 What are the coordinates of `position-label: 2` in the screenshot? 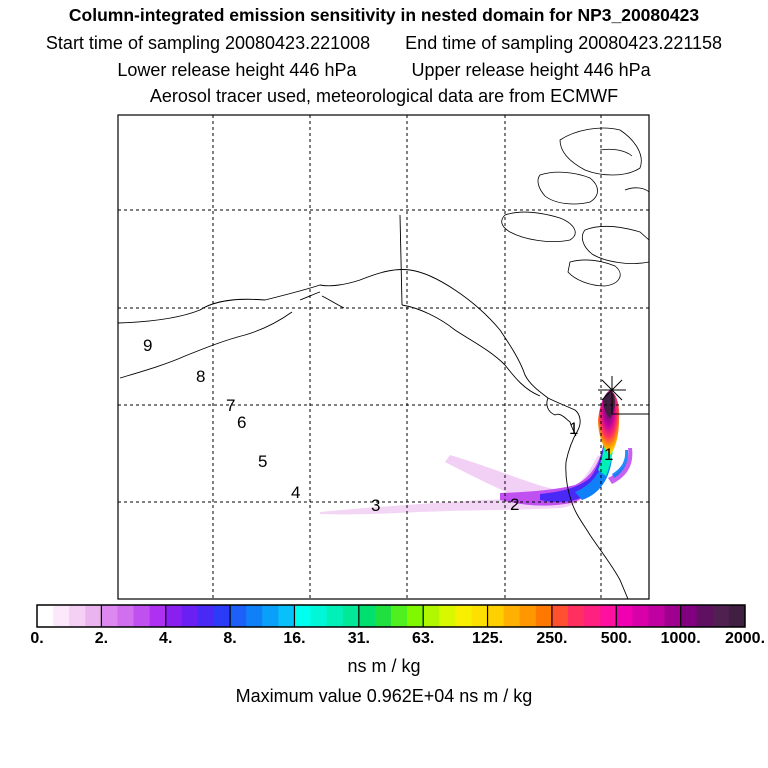 It's located at (514, 504).